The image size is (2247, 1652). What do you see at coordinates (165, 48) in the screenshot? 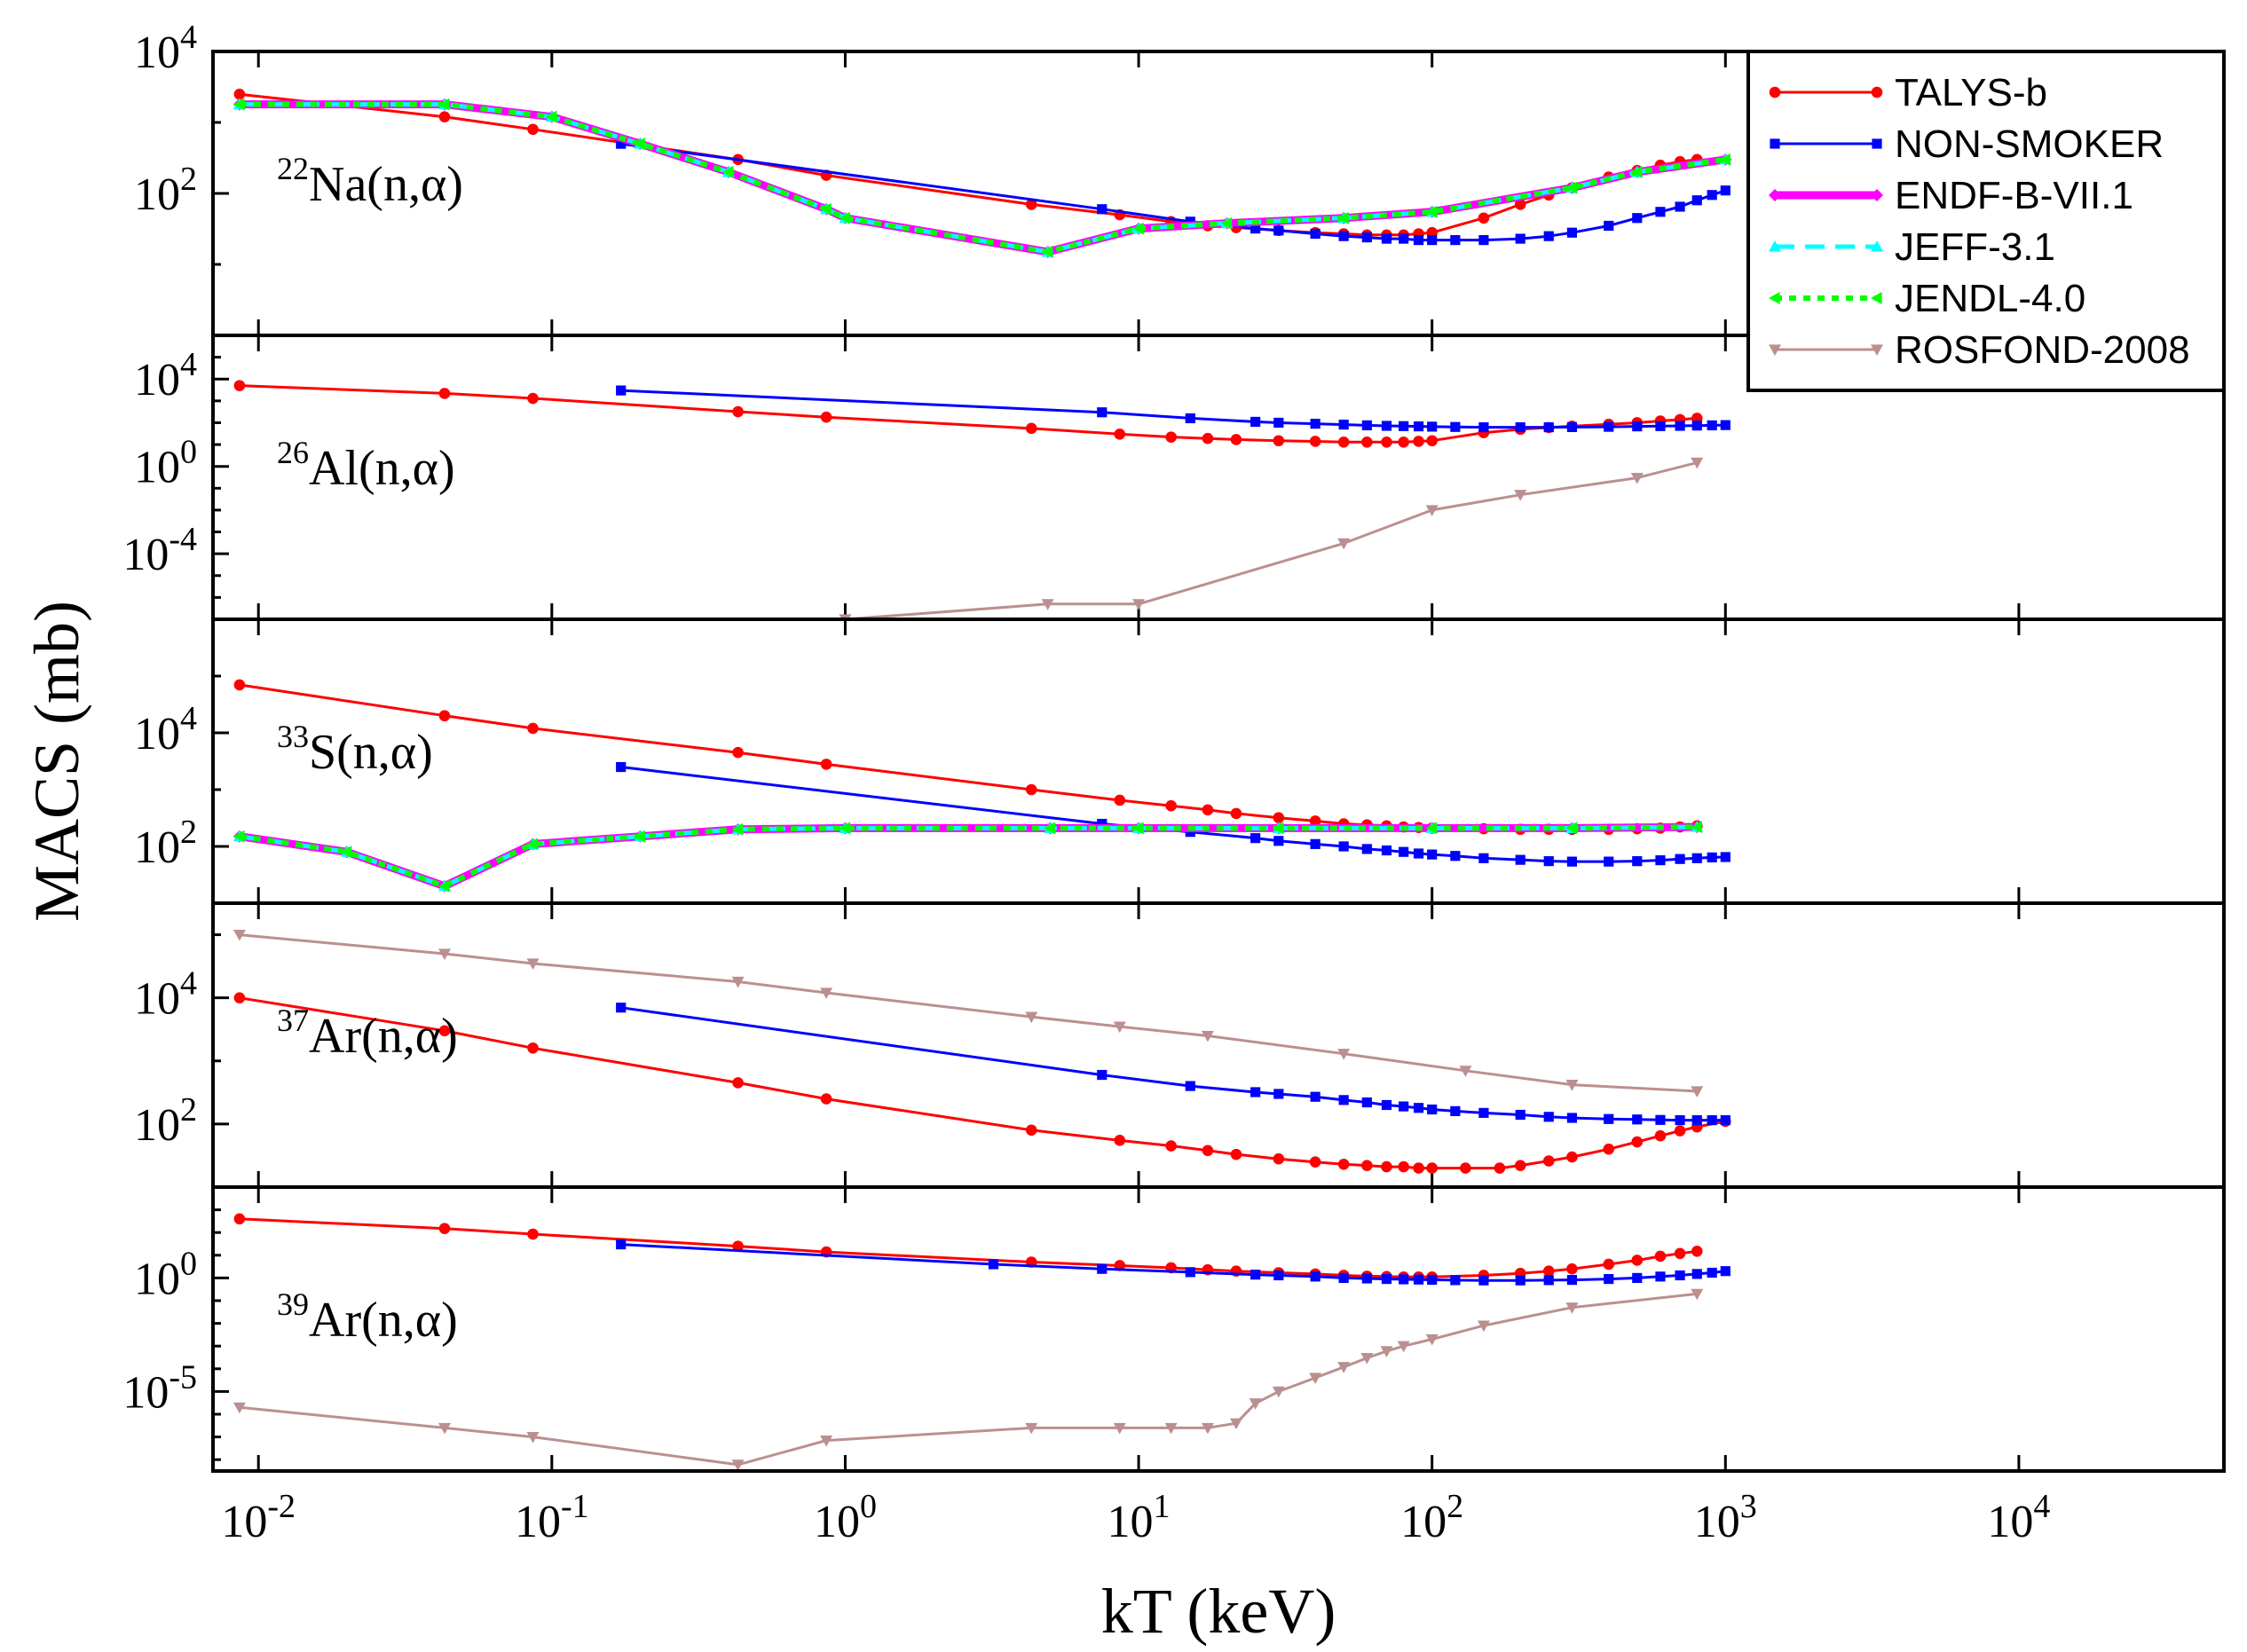
I see `y-tick-label: 10⁴` at bounding box center [165, 48].